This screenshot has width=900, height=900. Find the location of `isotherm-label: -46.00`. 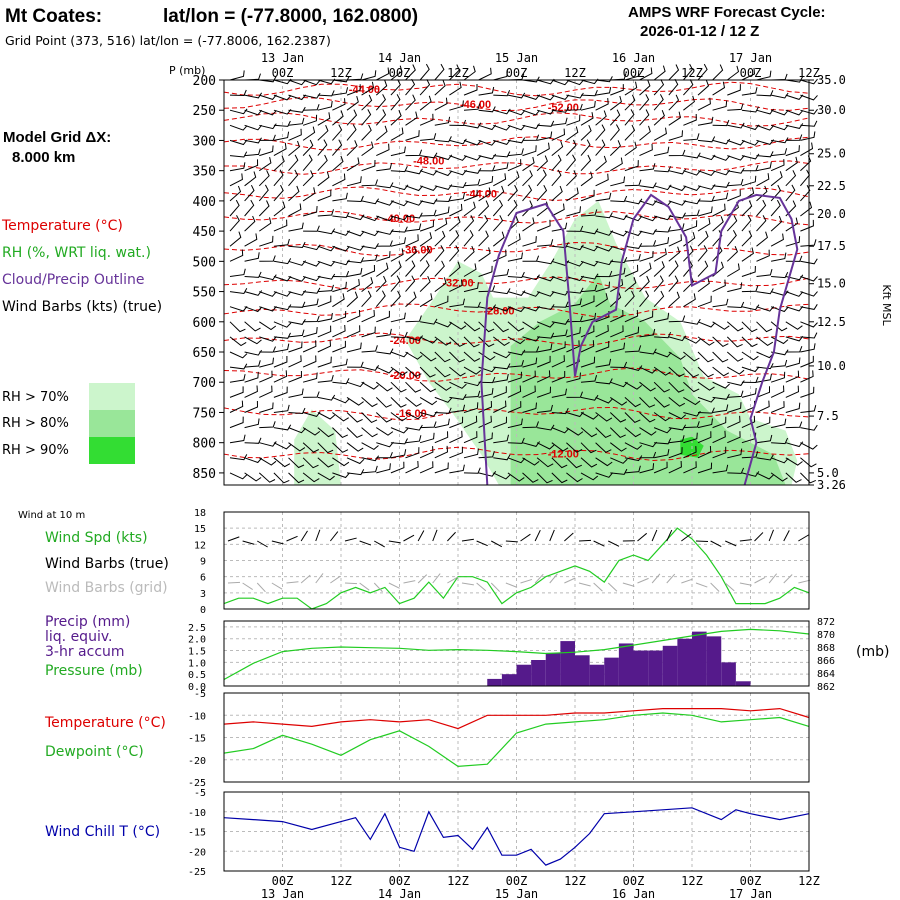

isotherm-label: -46.00 is located at coordinates (475, 105).